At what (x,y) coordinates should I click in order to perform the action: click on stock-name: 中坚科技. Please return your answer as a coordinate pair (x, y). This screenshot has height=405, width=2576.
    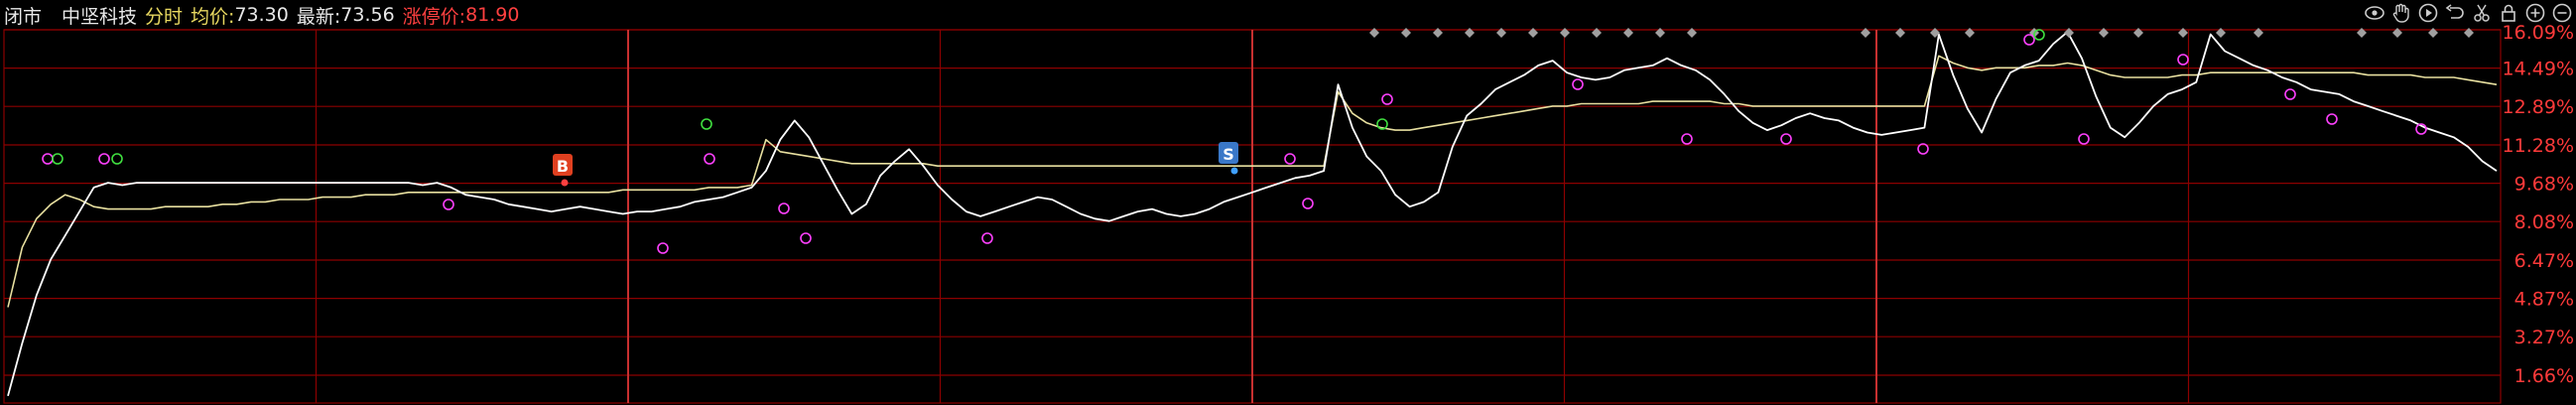
    Looking at the image, I should click on (100, 16).